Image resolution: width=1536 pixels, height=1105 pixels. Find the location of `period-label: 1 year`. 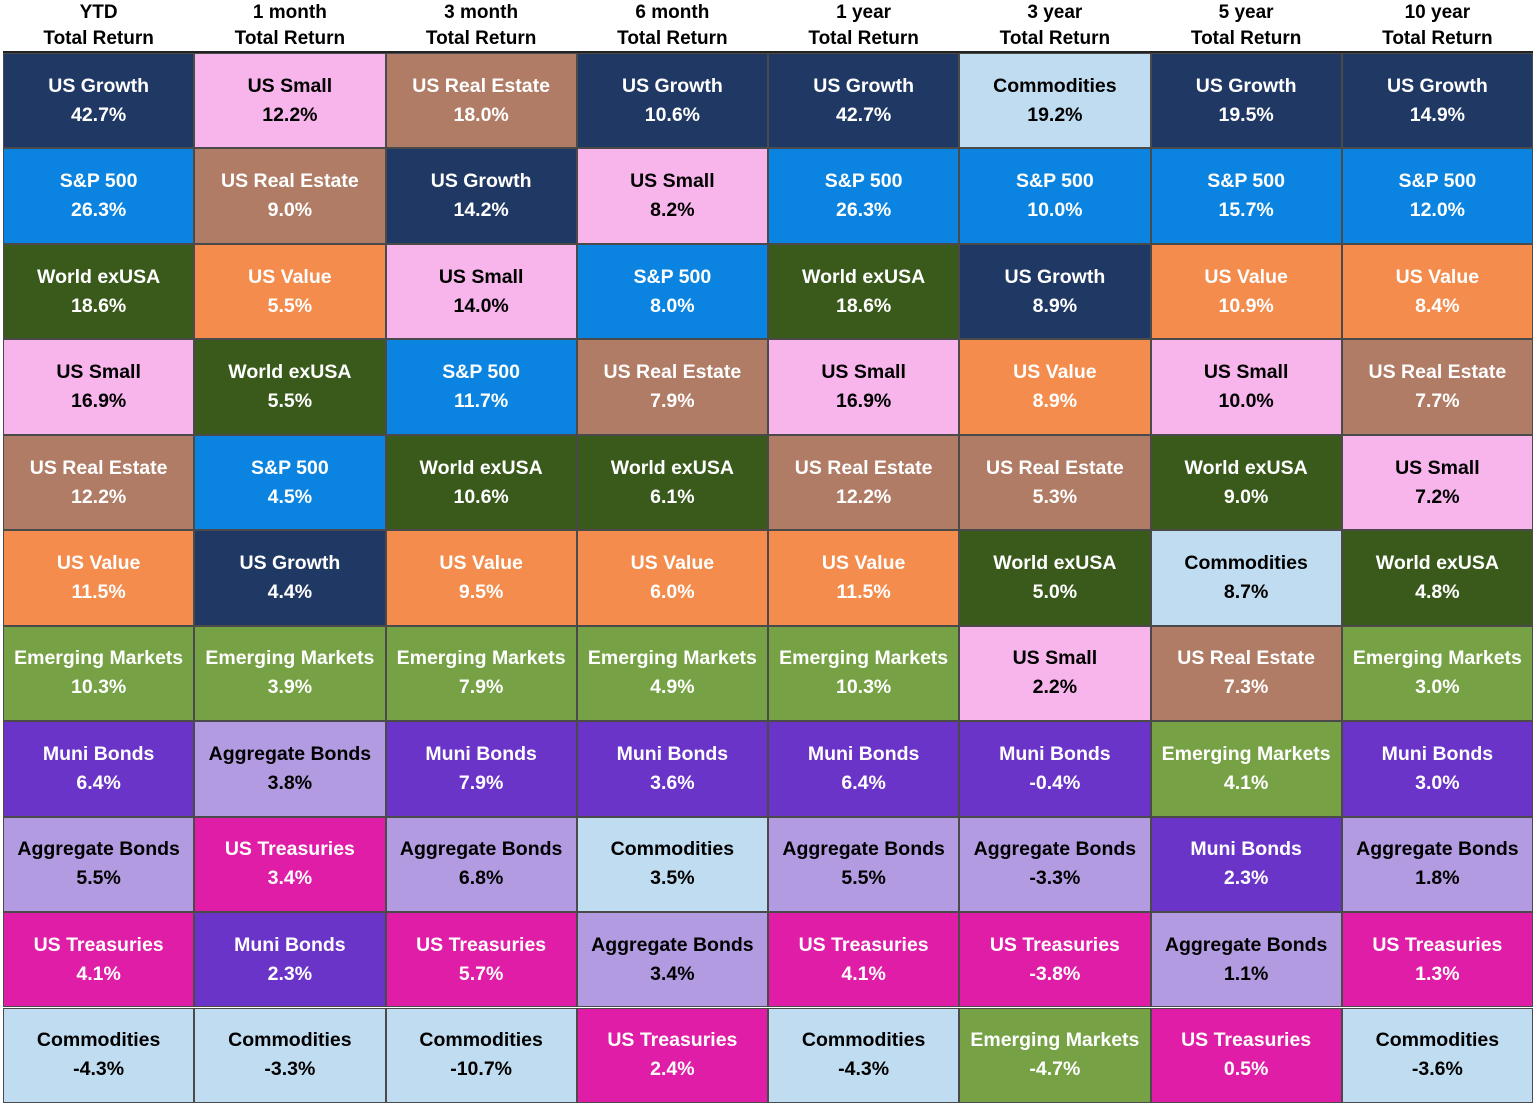

period-label: 1 year is located at coordinates (864, 12).